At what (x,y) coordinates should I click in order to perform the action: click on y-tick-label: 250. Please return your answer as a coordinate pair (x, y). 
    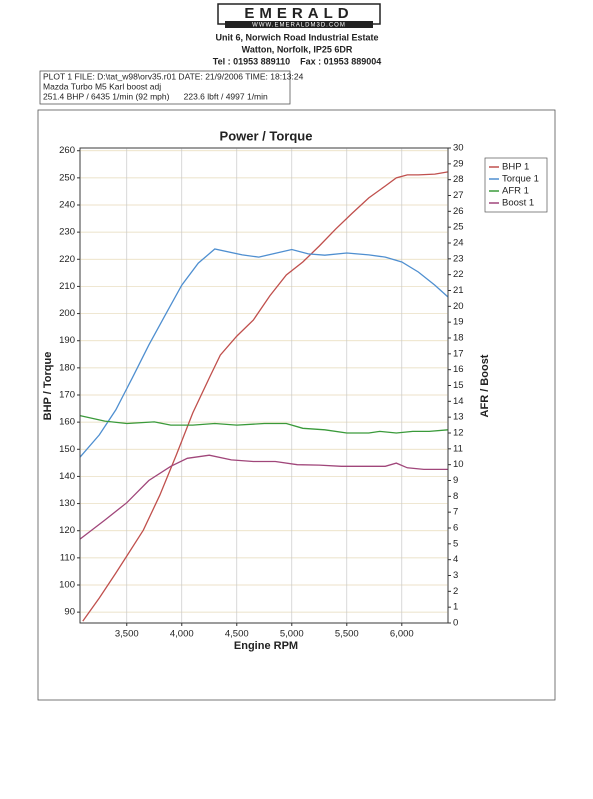
    Looking at the image, I should click on (67, 177).